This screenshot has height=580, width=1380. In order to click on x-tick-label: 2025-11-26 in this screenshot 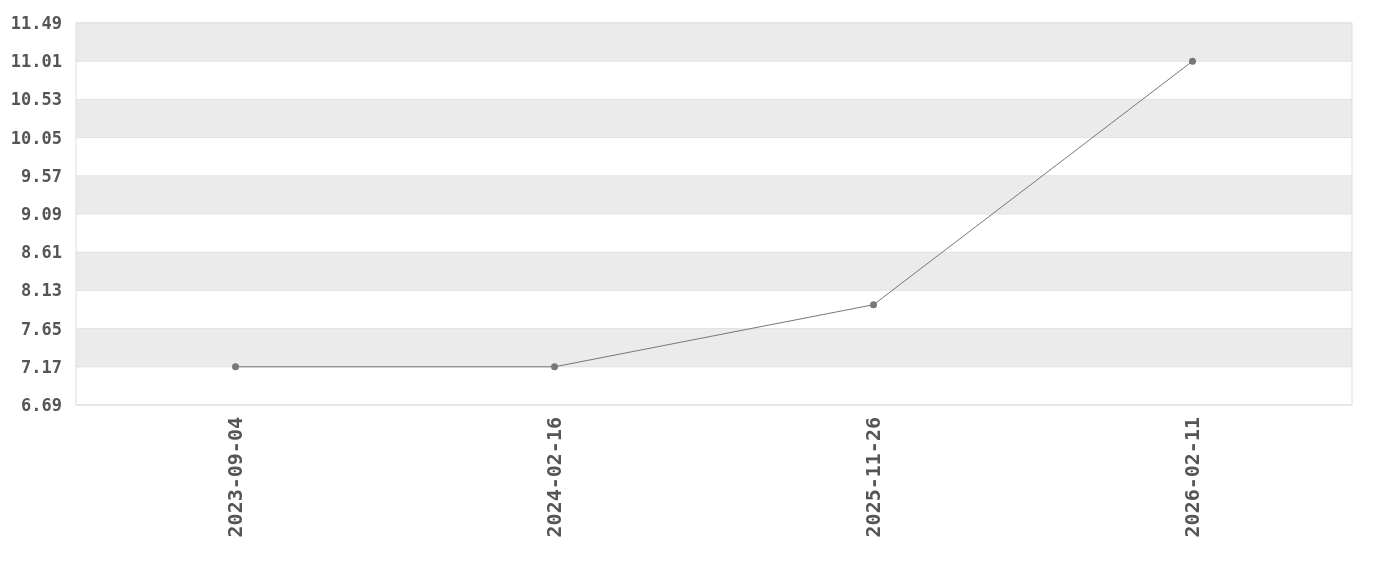, I will do `click(872, 477)`.